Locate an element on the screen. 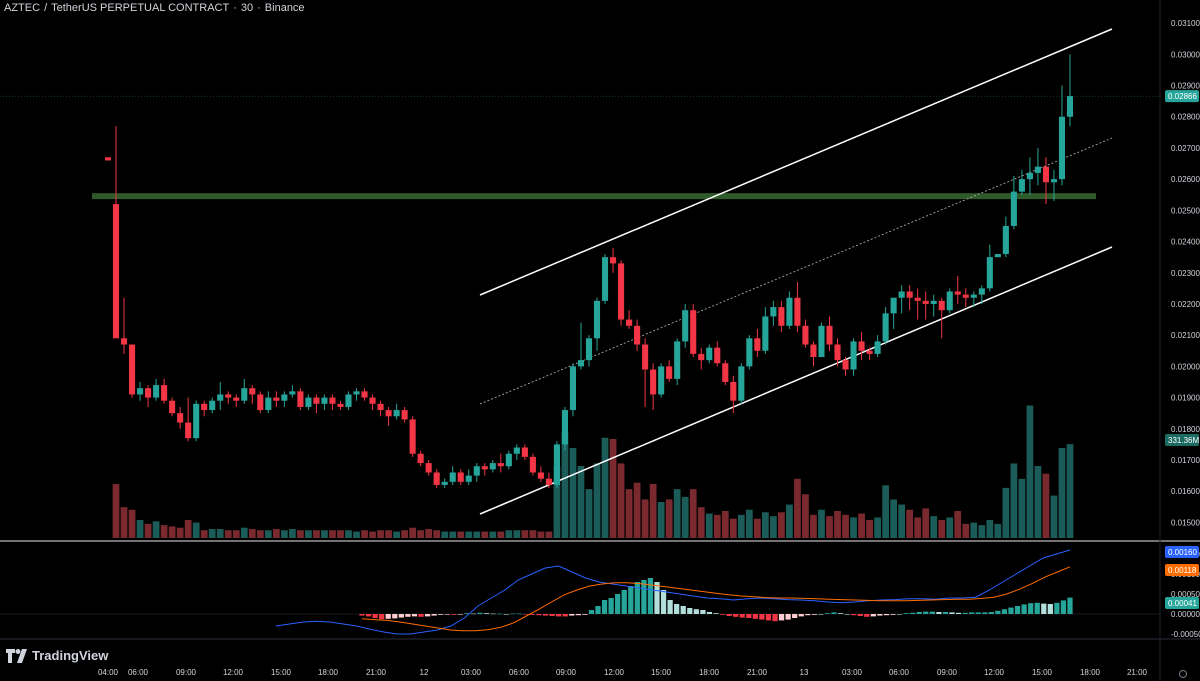 This screenshot has width=1200, height=681. histogram-value-tag: 0.00041 is located at coordinates (1182, 603).